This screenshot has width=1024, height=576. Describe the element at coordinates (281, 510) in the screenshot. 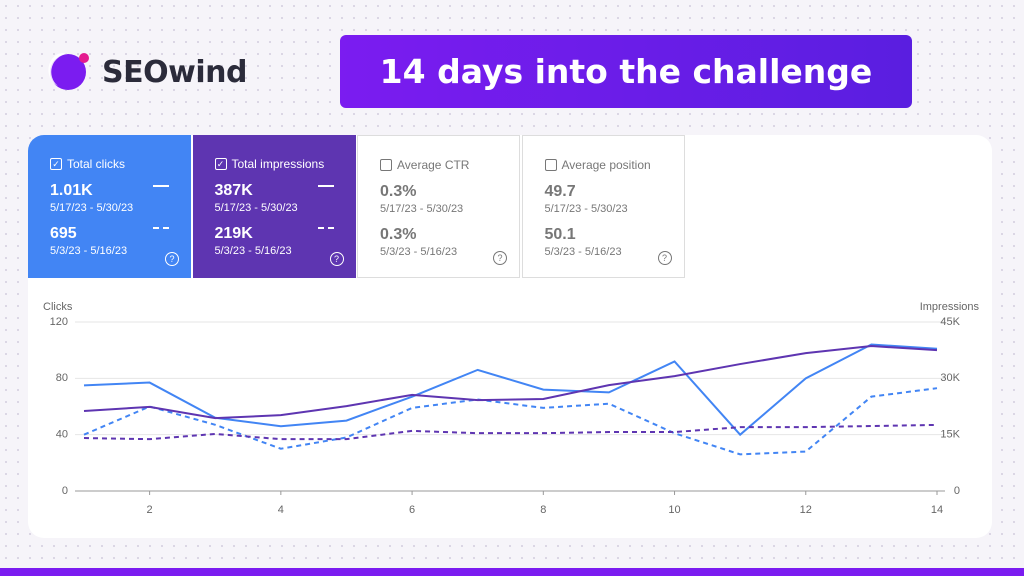

I see `x-tick-label: 4` at that location.